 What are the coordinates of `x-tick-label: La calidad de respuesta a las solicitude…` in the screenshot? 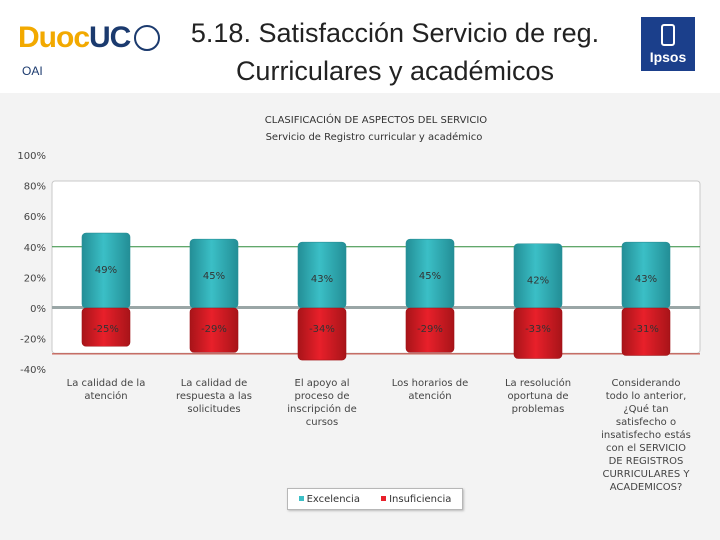 It's located at (214, 396).